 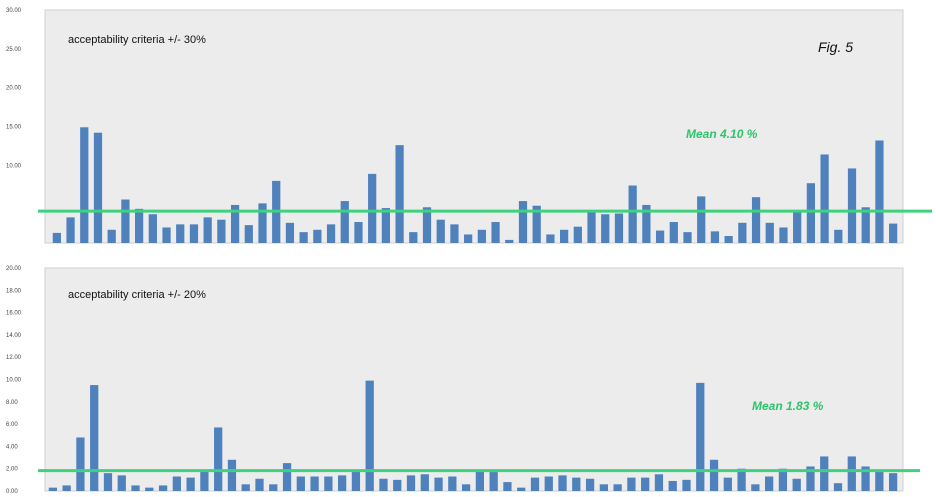 What do you see at coordinates (14, 166) in the screenshot?
I see `y-tick-label: 10.00` at bounding box center [14, 166].